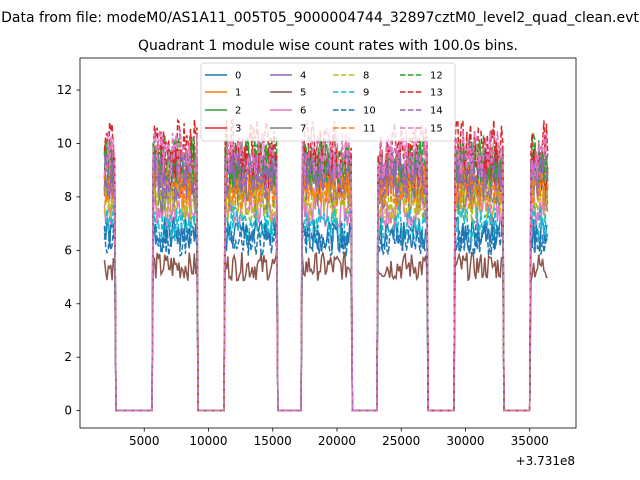 This screenshot has width=640, height=480. Describe the element at coordinates (465, 441) in the screenshot. I see `x-tick-label: 30000` at that location.